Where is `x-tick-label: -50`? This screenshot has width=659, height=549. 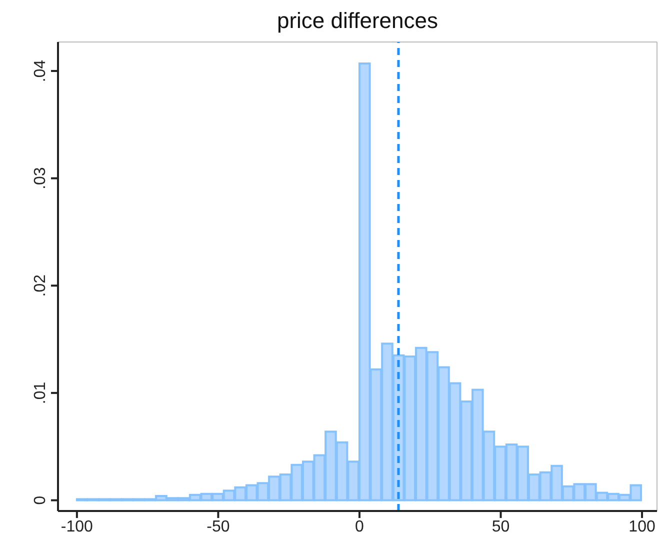
x-tick-label: -50 is located at coordinates (218, 527).